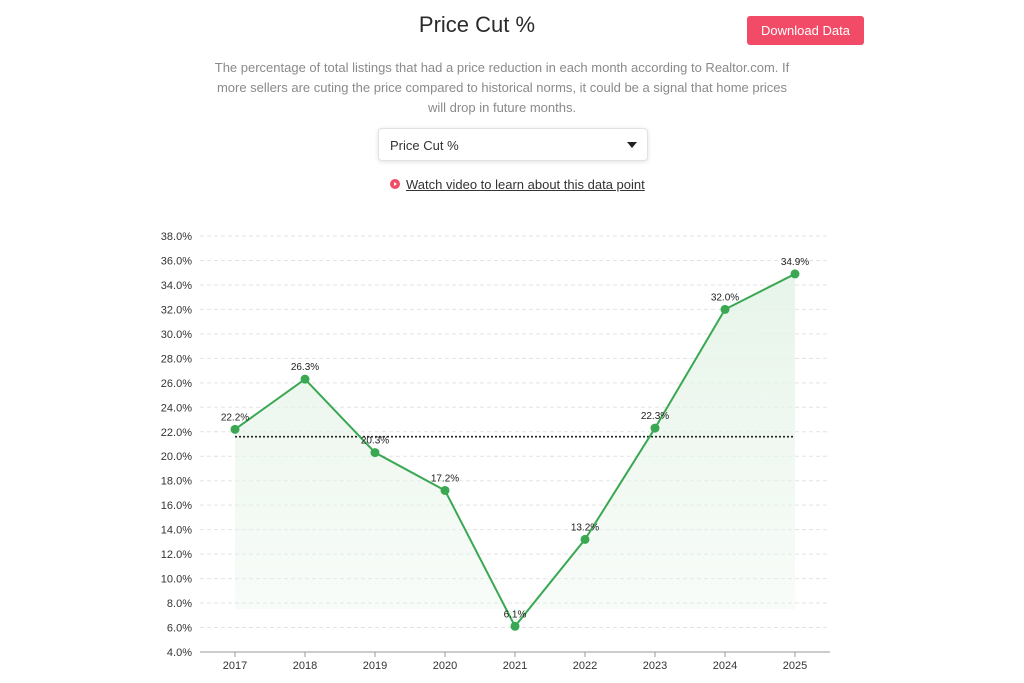 This screenshot has width=1024, height=683. I want to click on data-label: 13.2%, so click(585, 527).